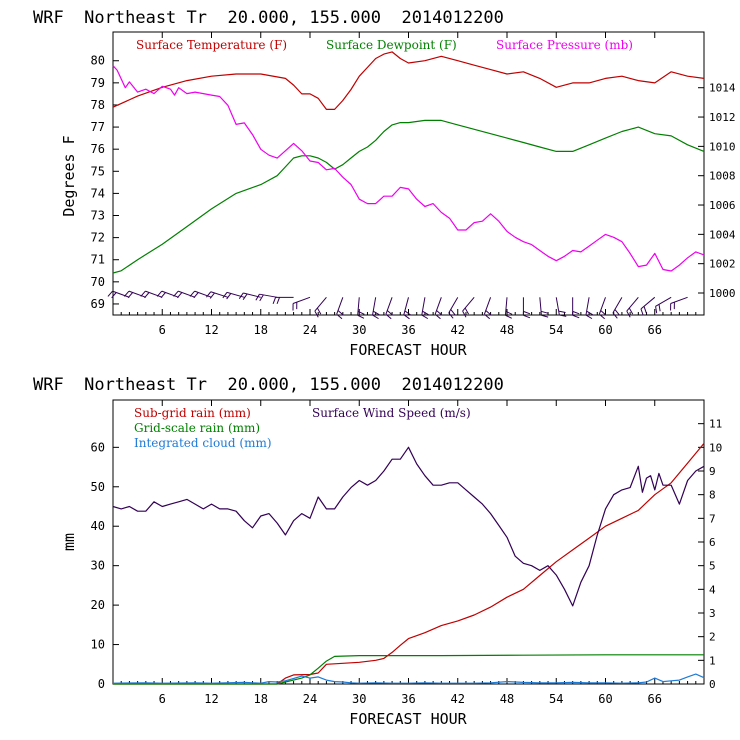 This screenshot has width=740, height=740. I want to click on series-line-grid-scale-rain, so click(408, 669).